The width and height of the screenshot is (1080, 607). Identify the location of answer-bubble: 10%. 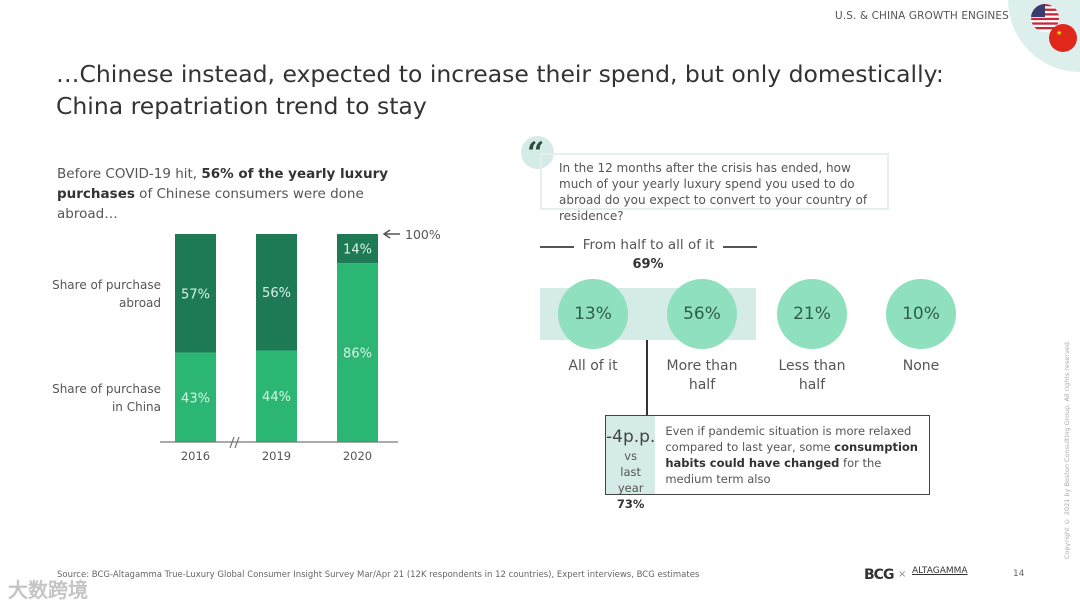
(921, 314).